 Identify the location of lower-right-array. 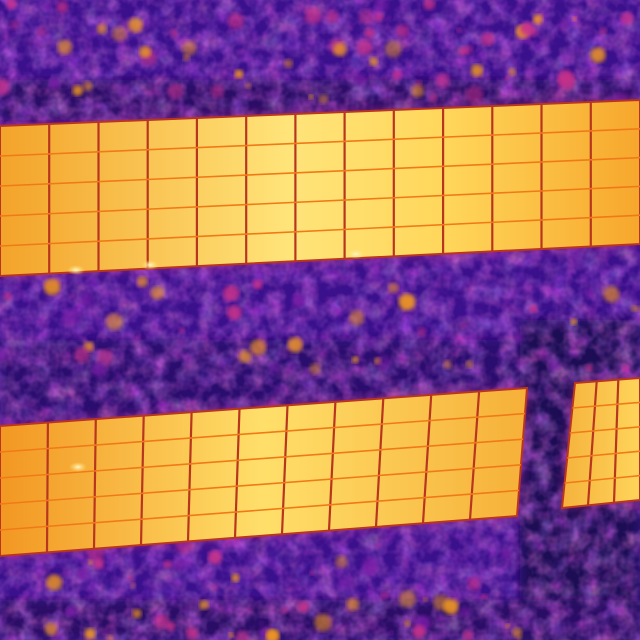
(600, 443).